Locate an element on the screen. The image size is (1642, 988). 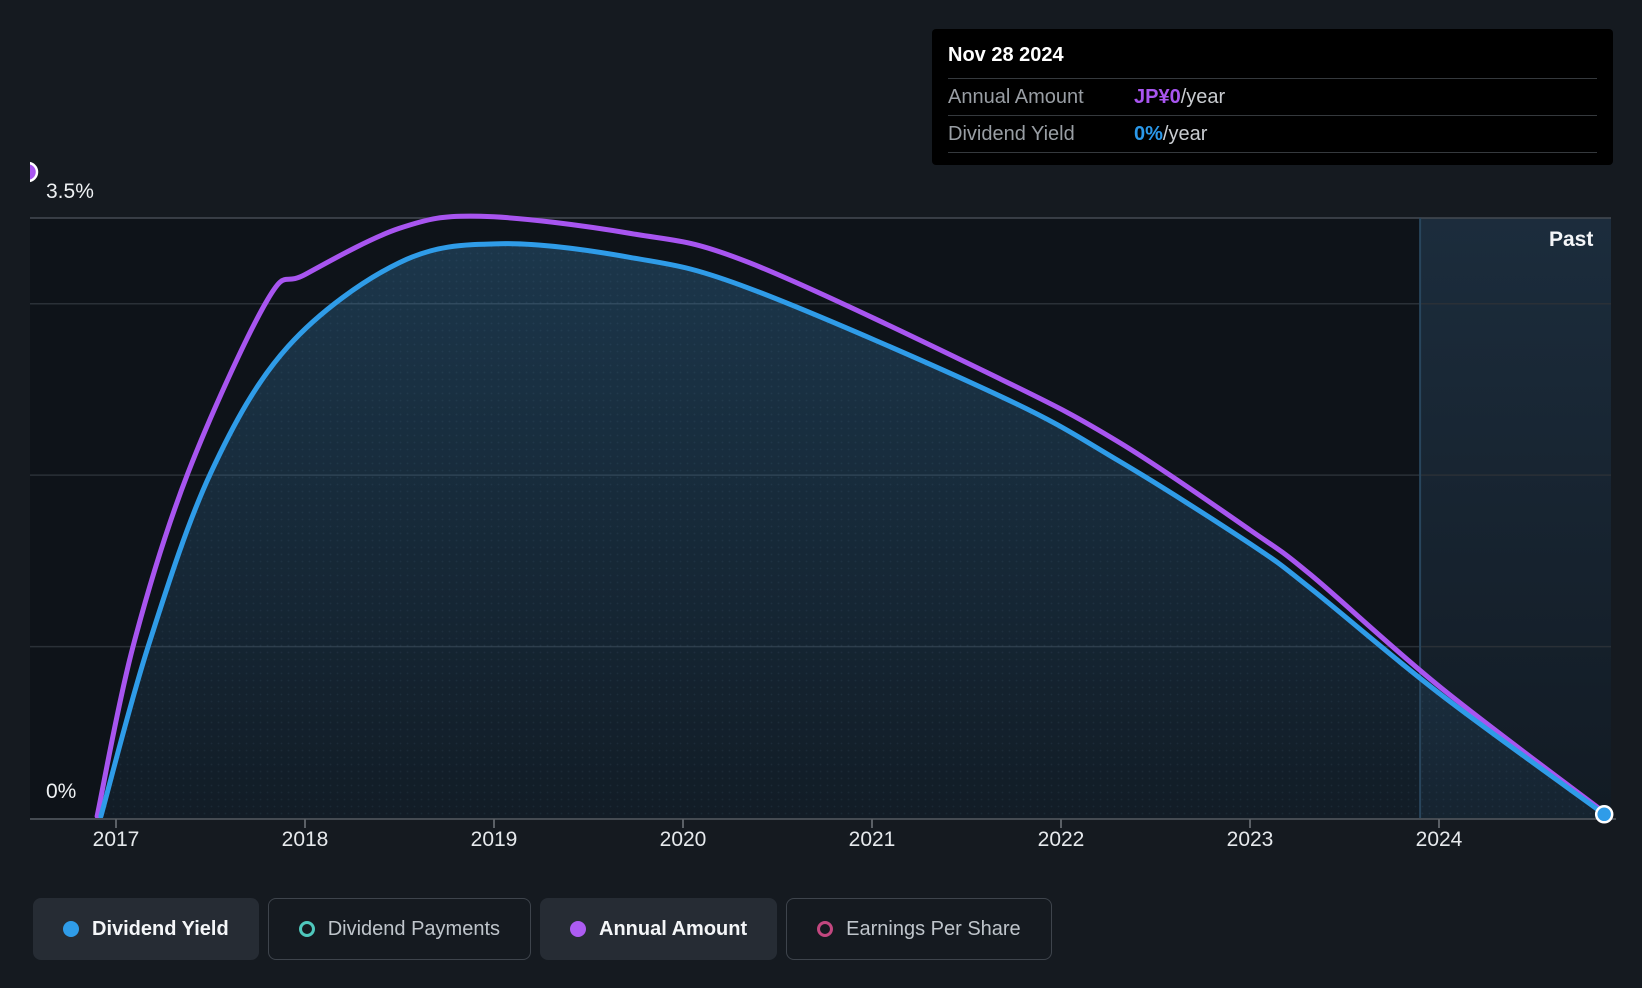
tooltip-row-annual-amount: Annual Amount JP¥0 /year is located at coordinates (1272, 96).